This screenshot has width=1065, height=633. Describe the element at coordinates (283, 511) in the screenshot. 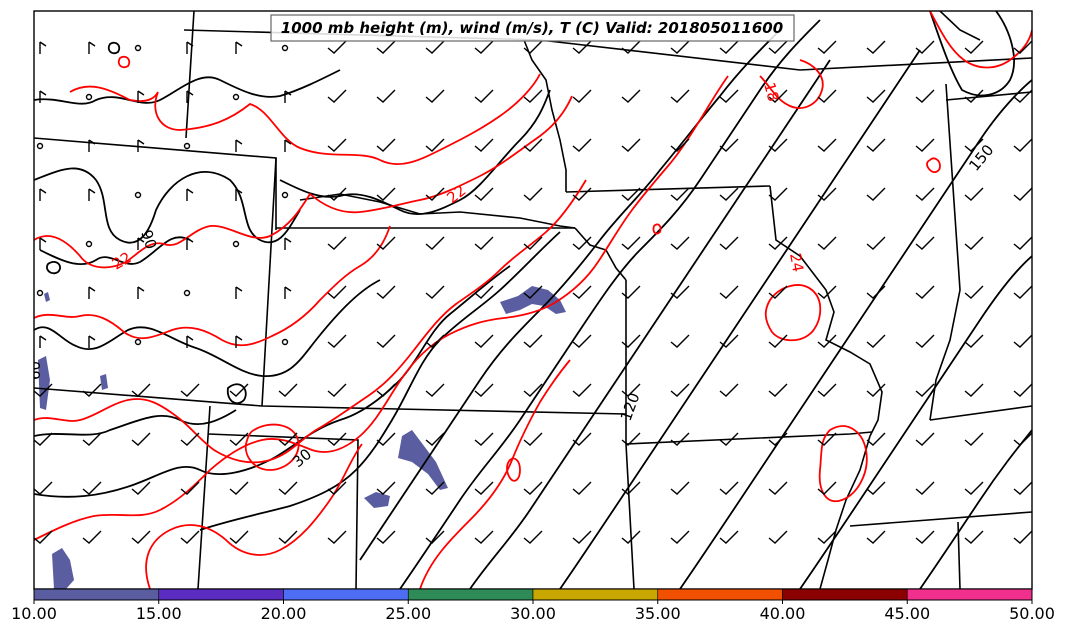

I see `boundary-nm-ok` at that location.